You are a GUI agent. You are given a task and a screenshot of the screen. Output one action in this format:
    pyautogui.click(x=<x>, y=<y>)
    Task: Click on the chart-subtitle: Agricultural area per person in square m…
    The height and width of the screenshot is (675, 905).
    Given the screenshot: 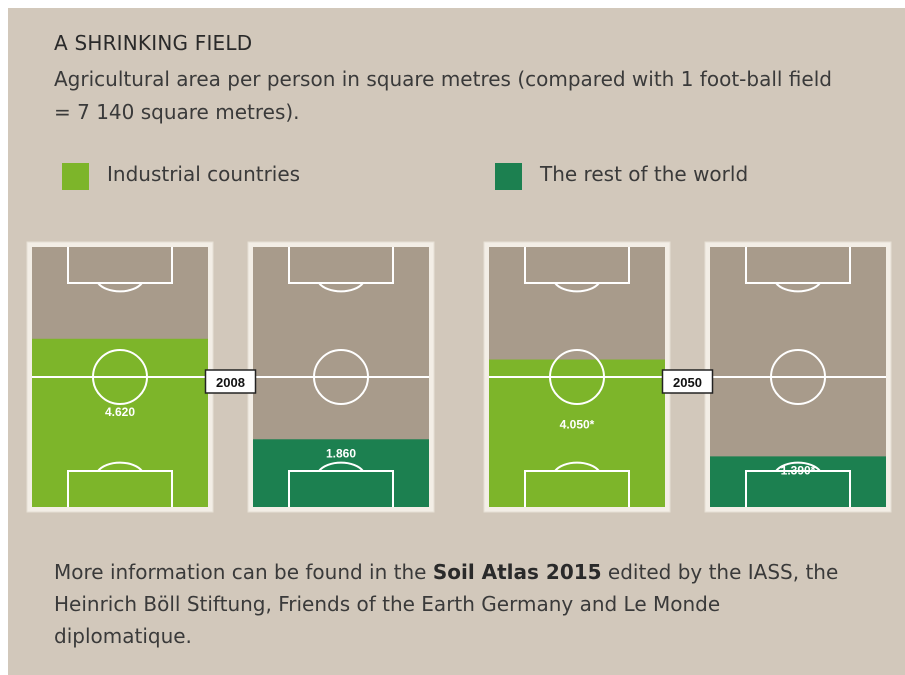 What is the action you would take?
    pyautogui.click(x=443, y=95)
    